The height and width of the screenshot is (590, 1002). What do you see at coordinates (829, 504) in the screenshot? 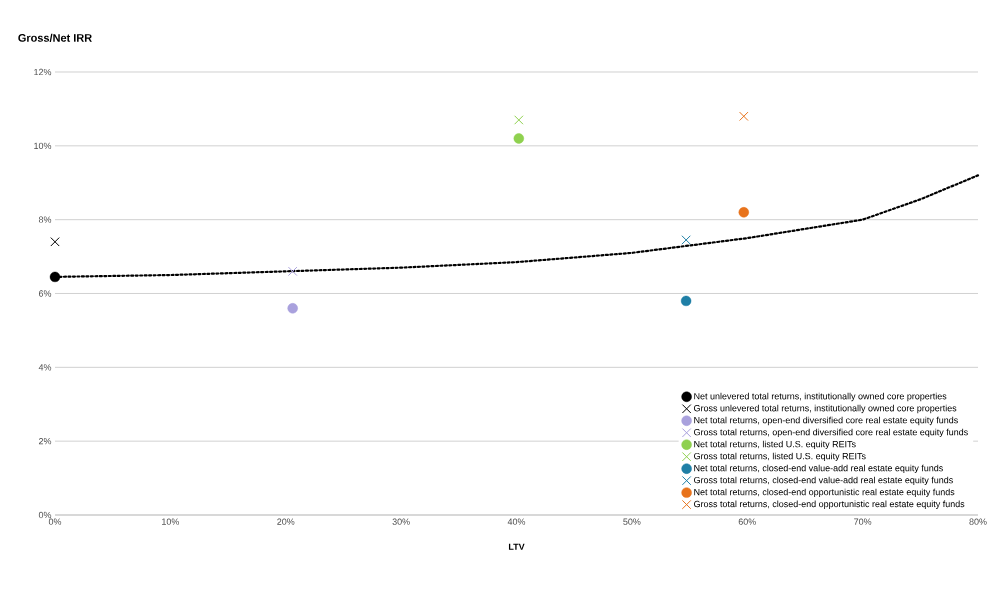
I see `legend-label: Gross total returns, closed-end opportunistic real estate equity funds` at bounding box center [829, 504].